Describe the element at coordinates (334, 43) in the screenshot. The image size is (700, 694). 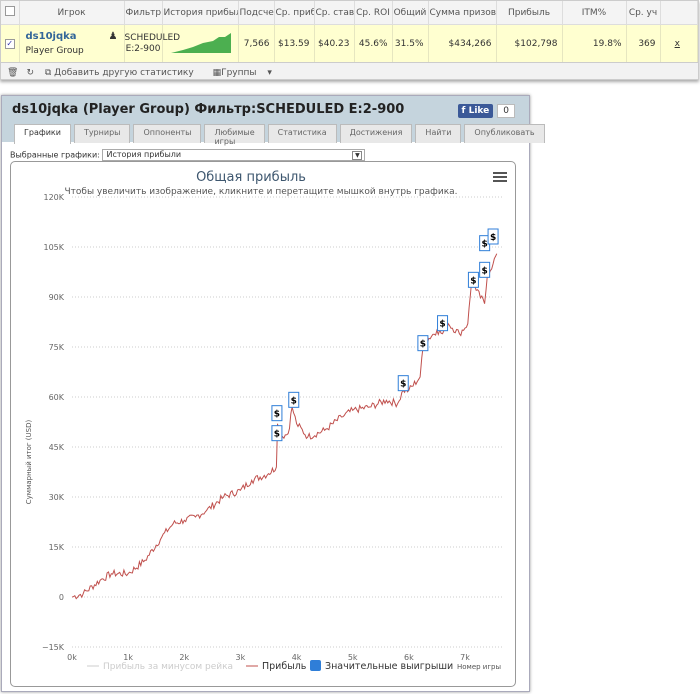
I see `avg-stake: $40.23` at that location.